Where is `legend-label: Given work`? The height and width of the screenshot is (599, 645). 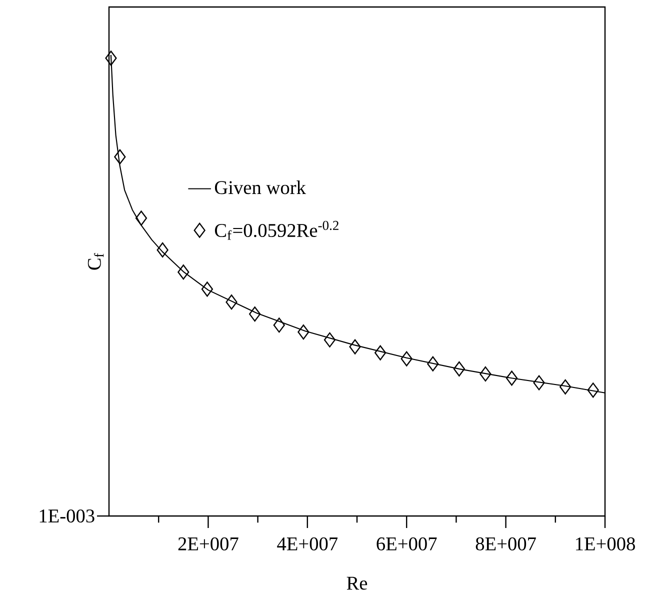
legend-label: Given work is located at coordinates (260, 187).